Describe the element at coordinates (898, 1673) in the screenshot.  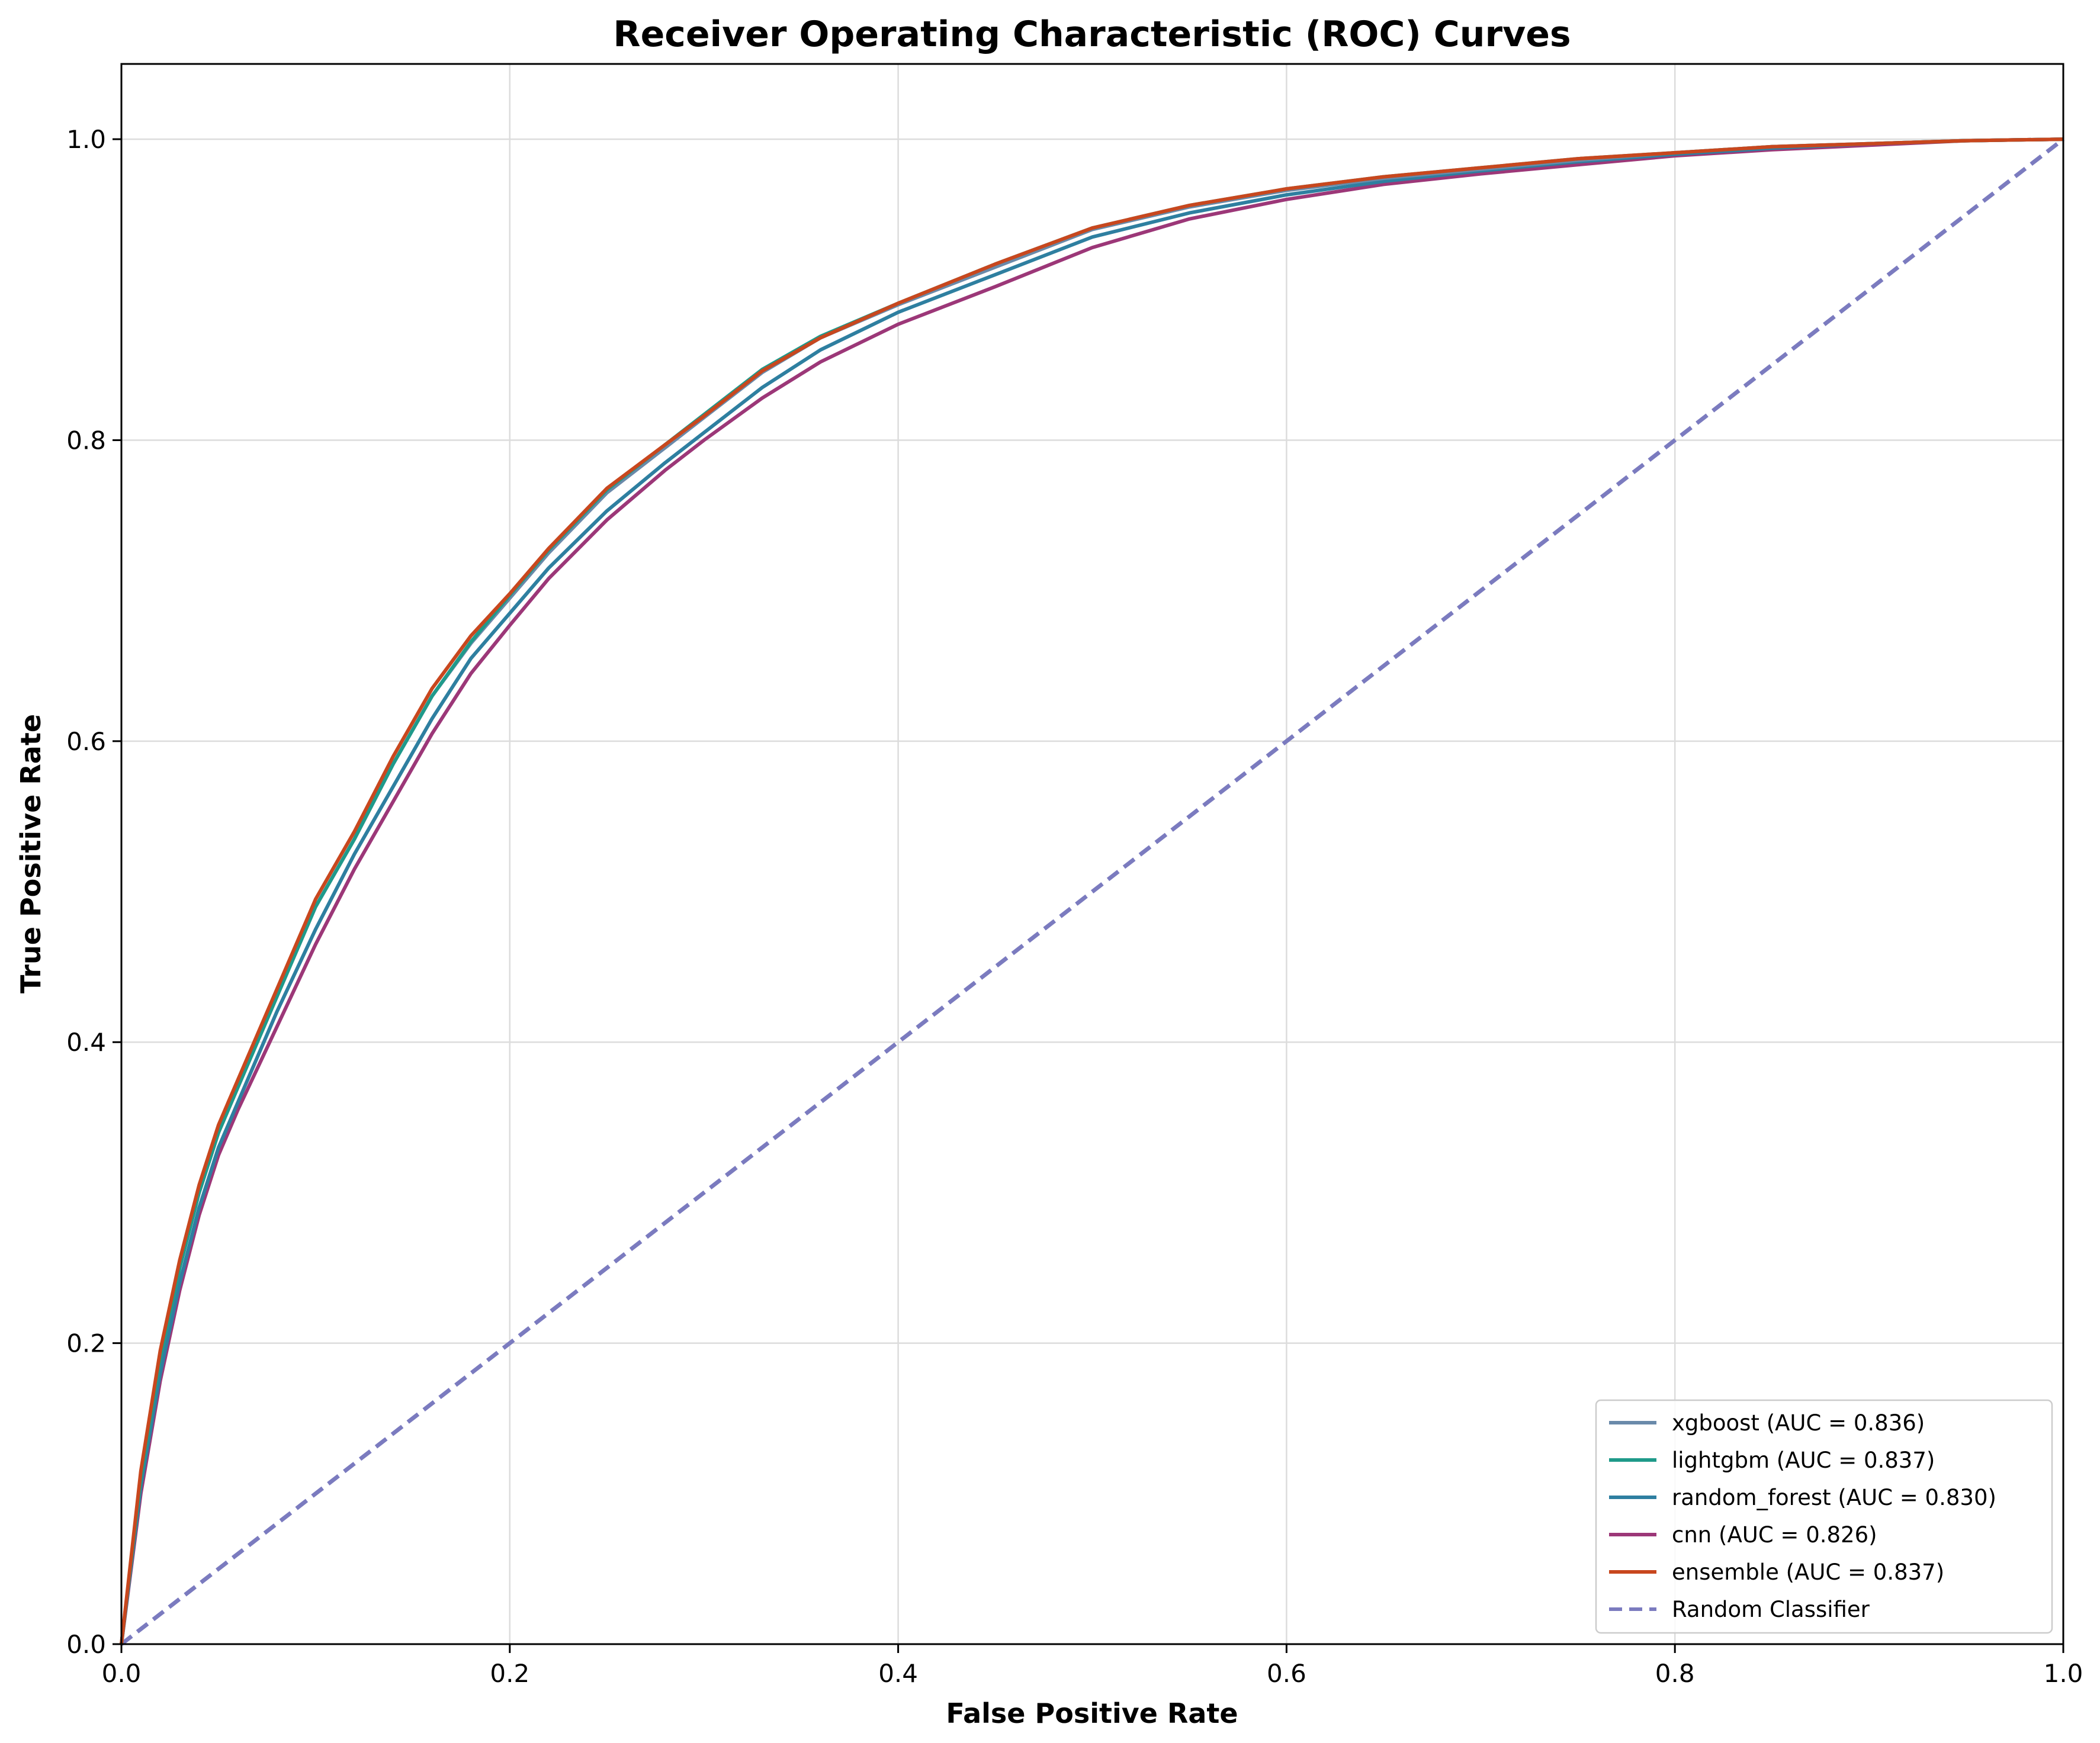
I see `x-tick-label: 0.4` at that location.